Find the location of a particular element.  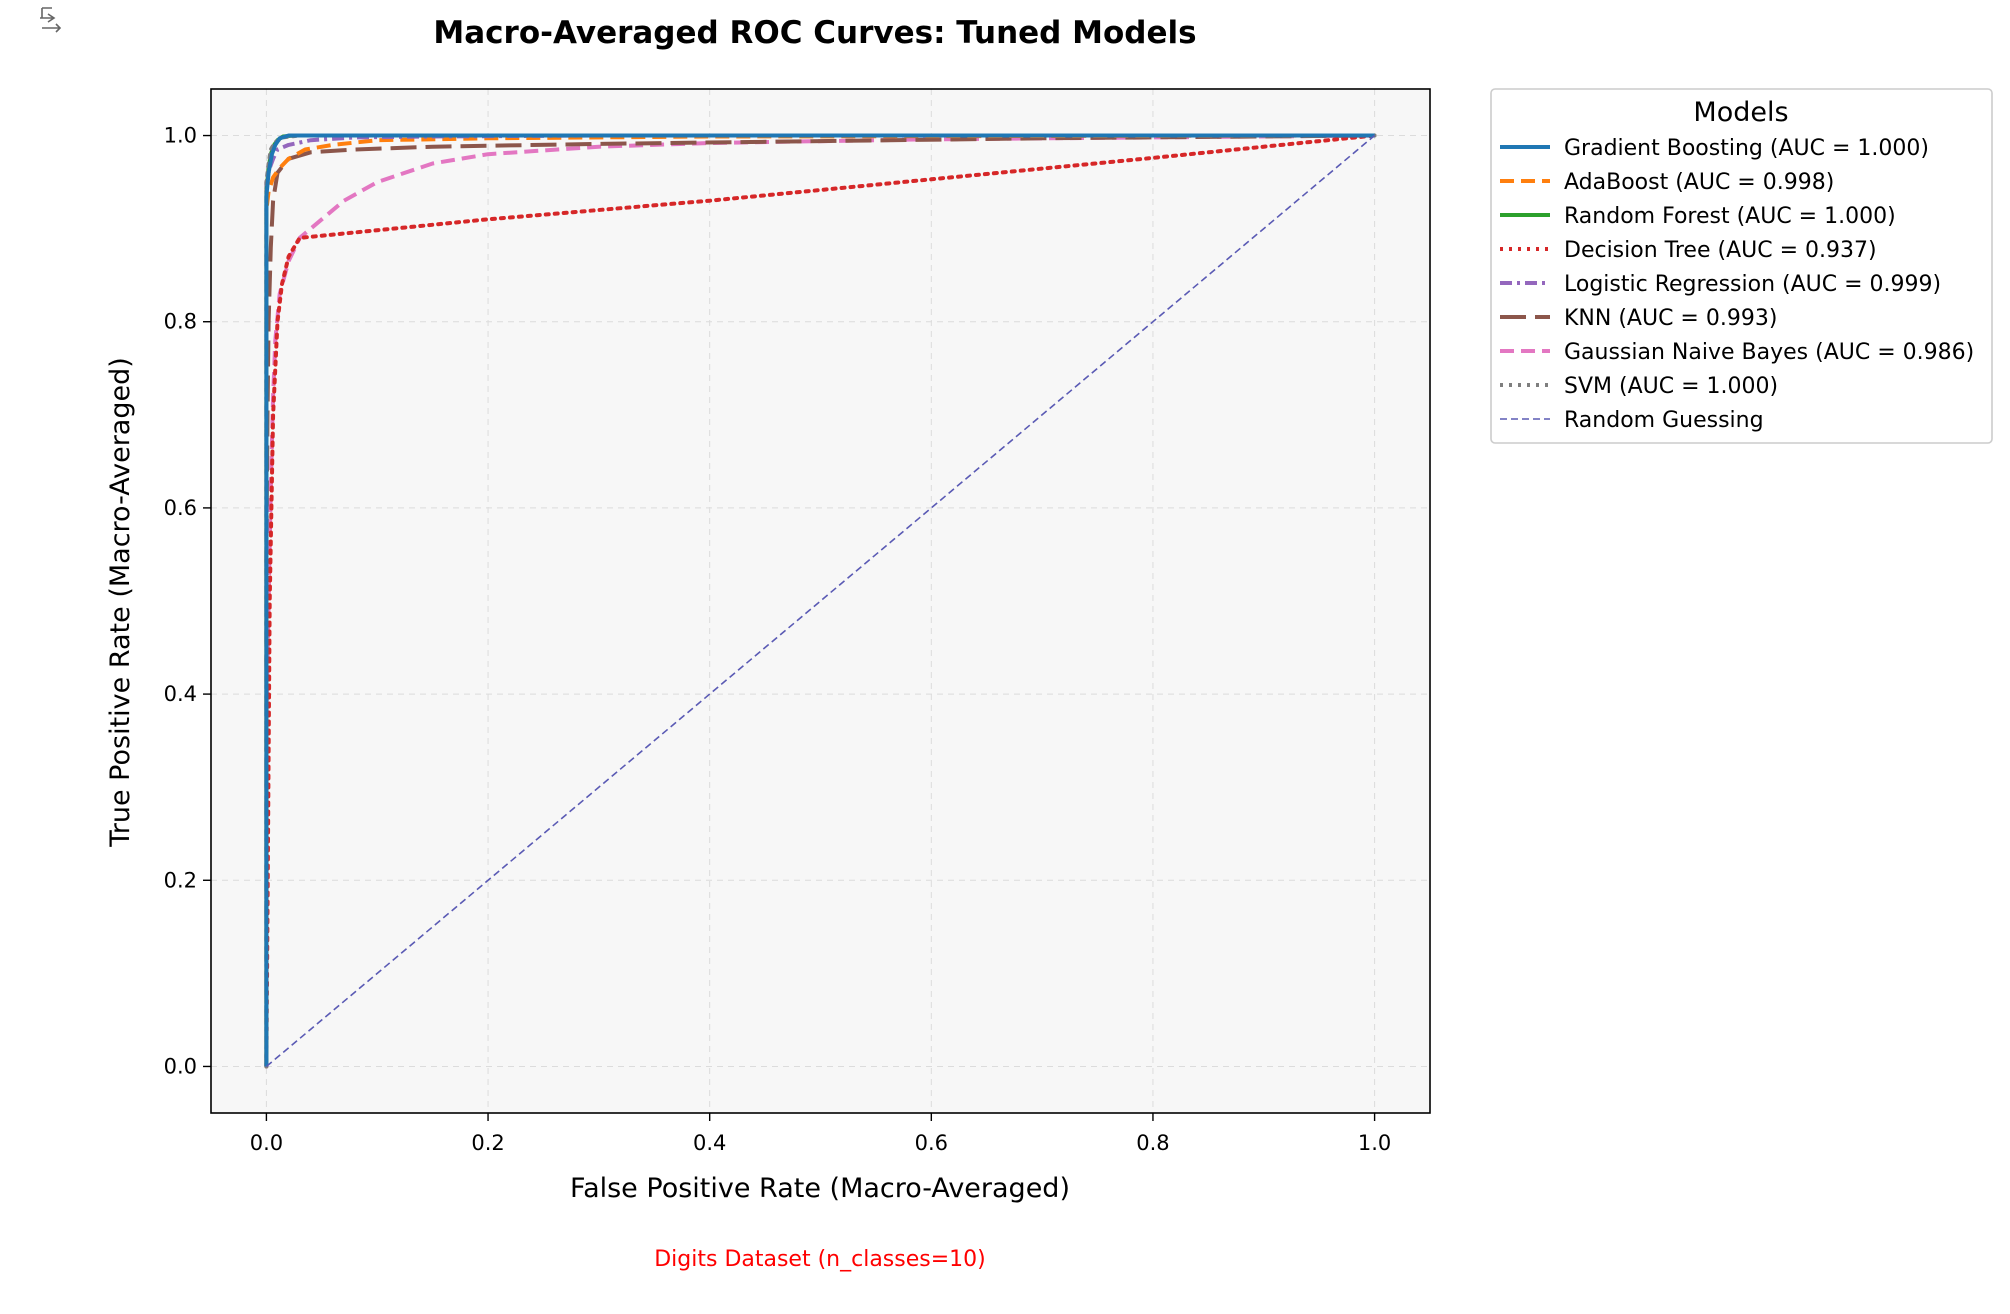

y-axis-label: True Positive Rate (Macro-Averaged) is located at coordinates (120, 602).